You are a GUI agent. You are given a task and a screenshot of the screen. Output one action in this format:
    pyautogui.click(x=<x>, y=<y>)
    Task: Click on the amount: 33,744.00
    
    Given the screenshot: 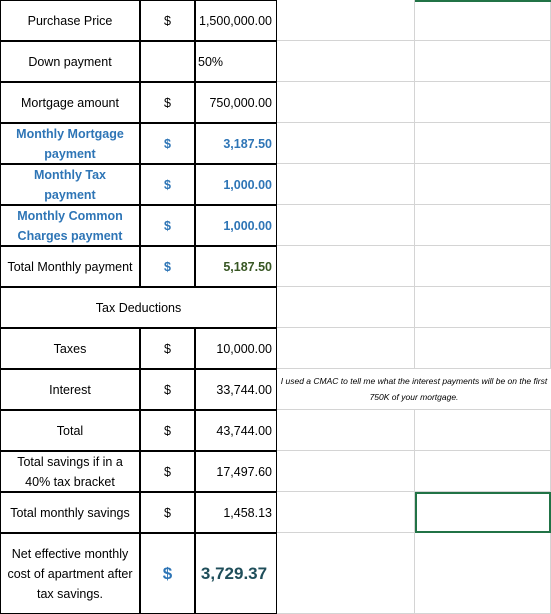 What is the action you would take?
    pyautogui.click(x=236, y=389)
    